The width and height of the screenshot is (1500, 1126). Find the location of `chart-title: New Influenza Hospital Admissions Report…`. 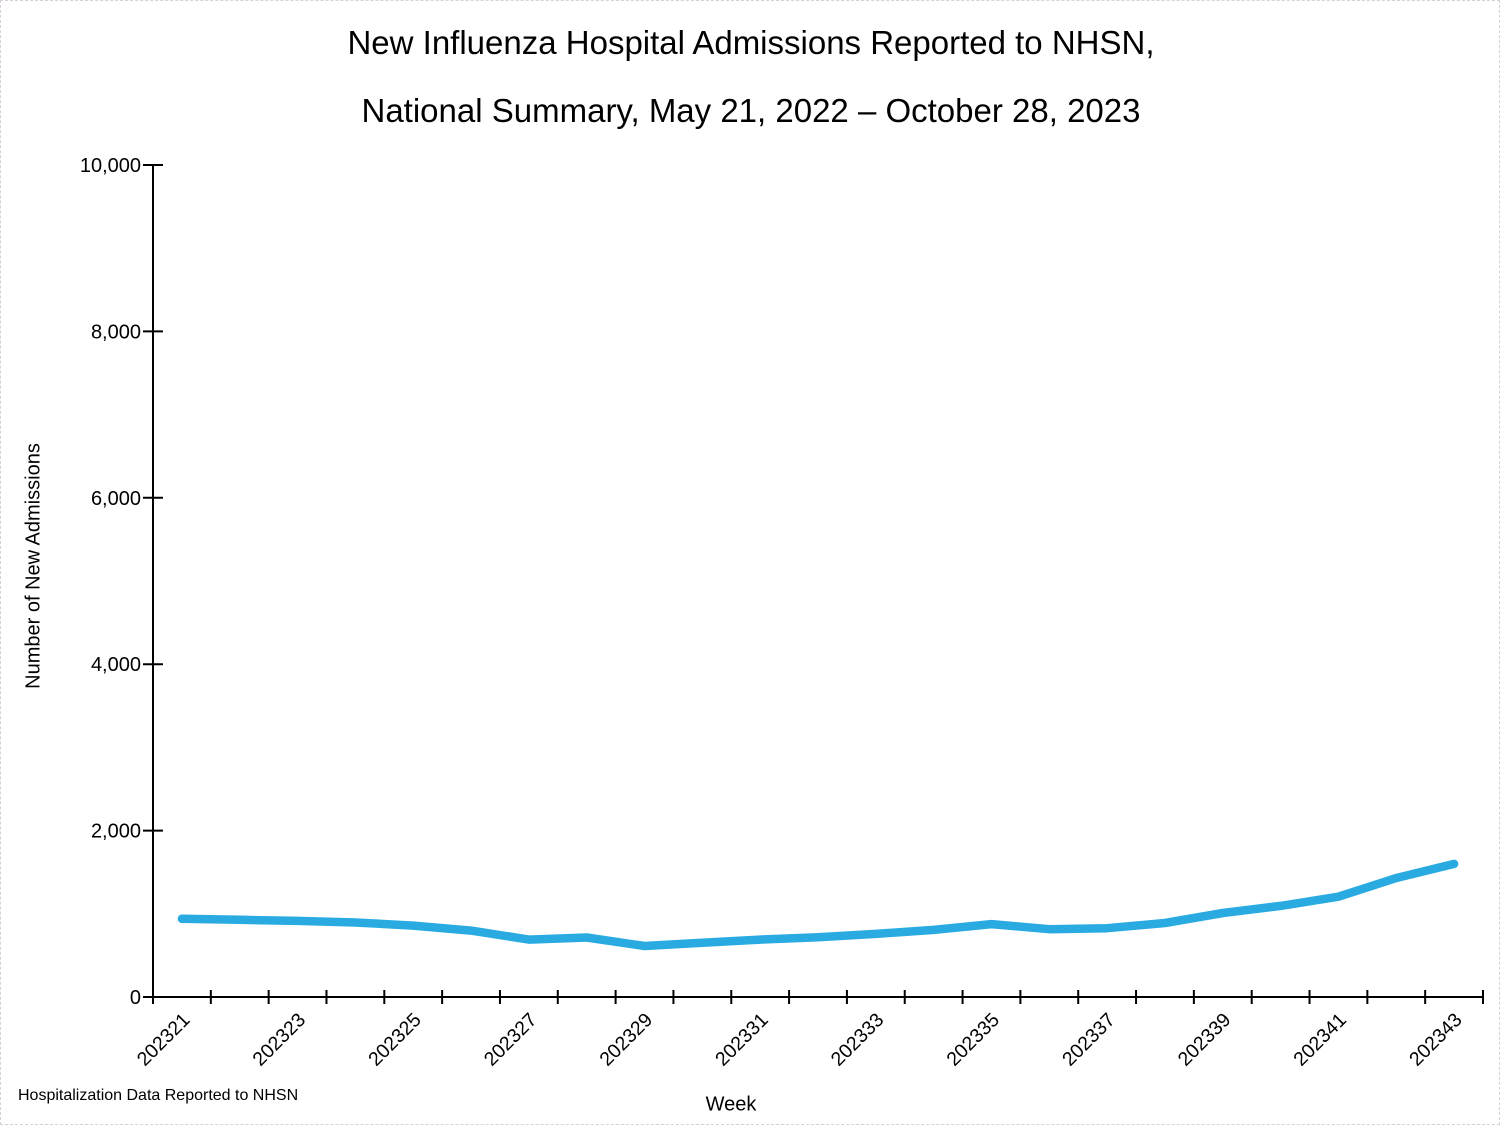

chart-title: New Influenza Hospital Admissions Report… is located at coordinates (750, 77).